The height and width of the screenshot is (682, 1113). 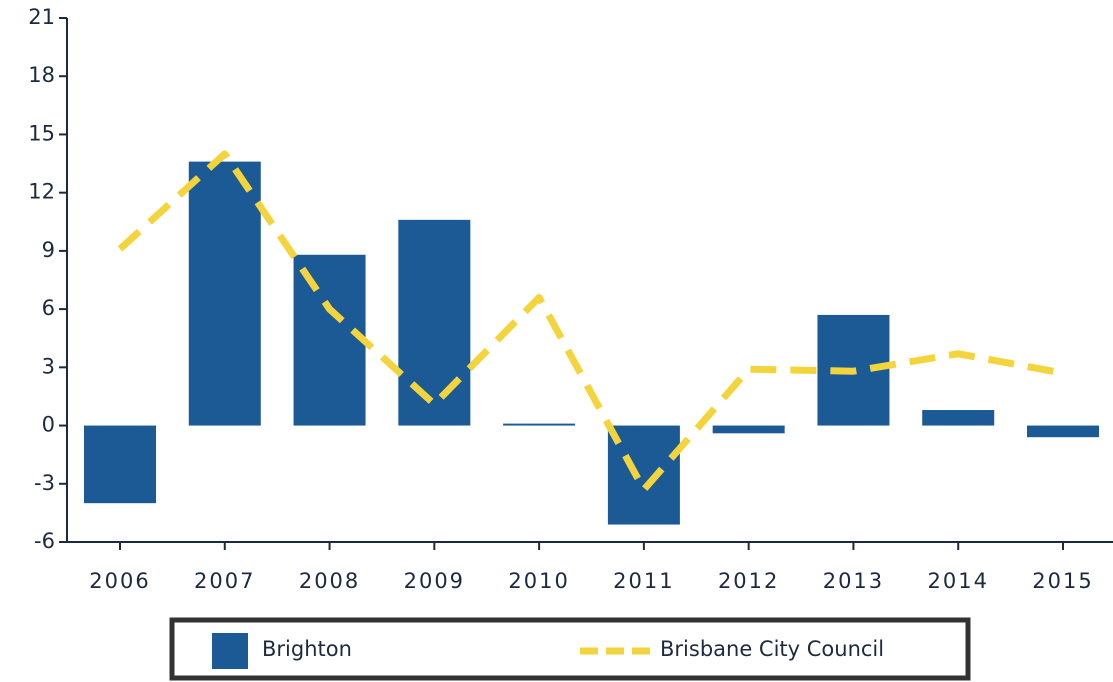 I want to click on x-tick-label: 2014, so click(x=957, y=581).